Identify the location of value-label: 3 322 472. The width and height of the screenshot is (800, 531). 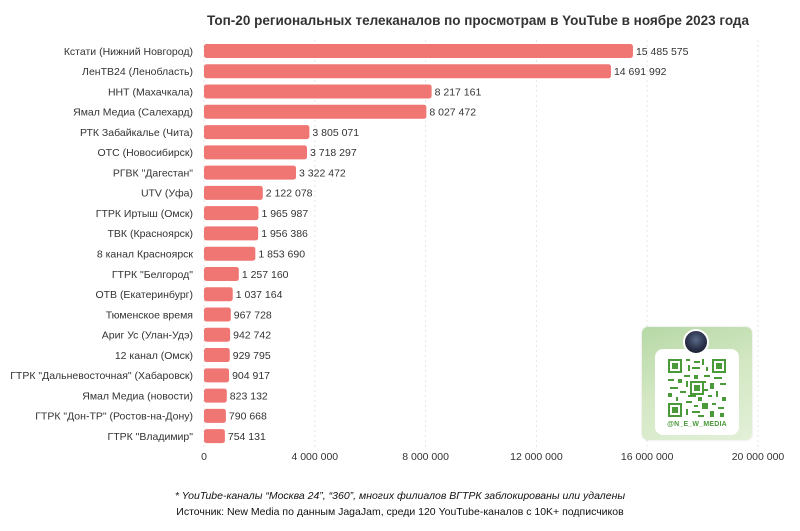
(322, 173).